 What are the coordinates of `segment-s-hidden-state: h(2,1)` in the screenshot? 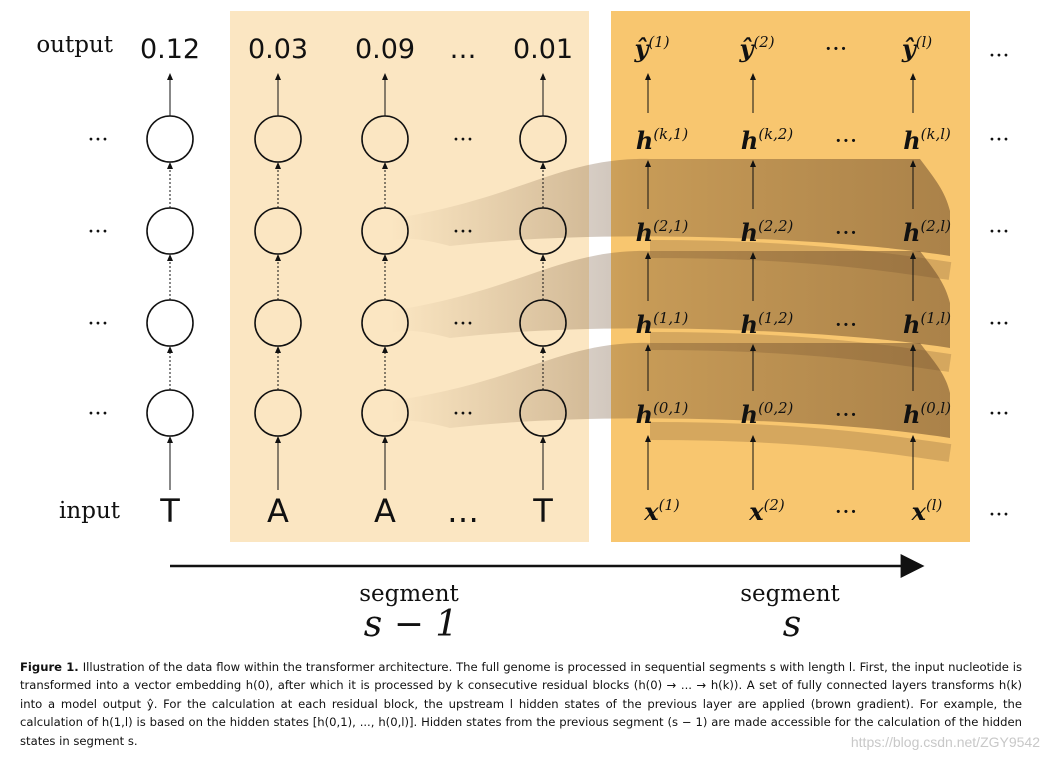 It's located at (662, 232).